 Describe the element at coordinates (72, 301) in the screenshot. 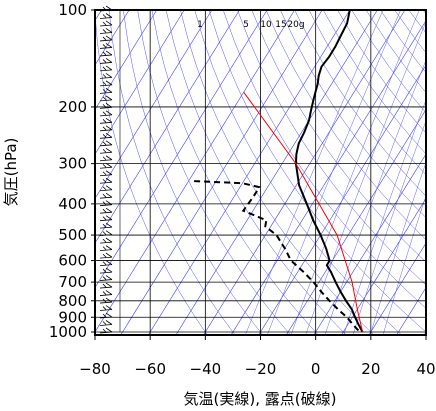

I see `y-tick-label: 800` at that location.